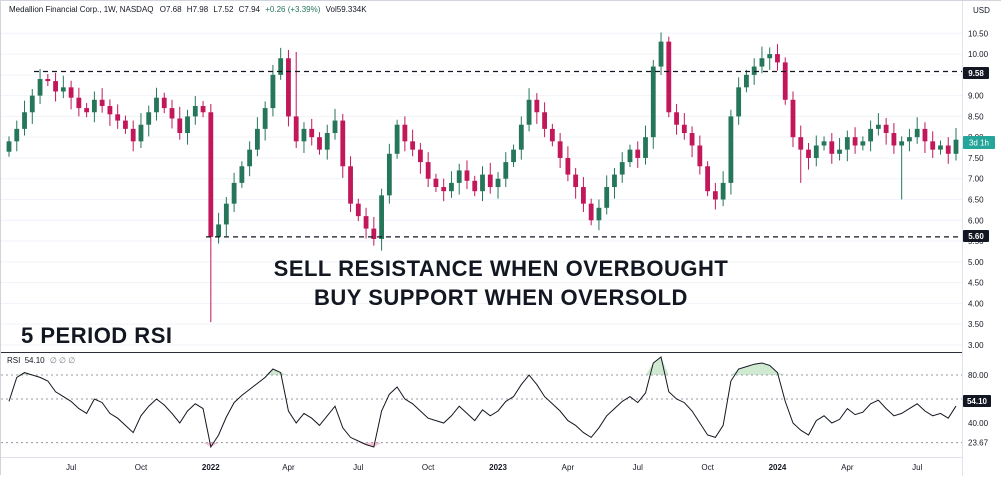 The height and width of the screenshot is (481, 1001). I want to click on countdown-badge: 3d 1h, so click(979, 142).